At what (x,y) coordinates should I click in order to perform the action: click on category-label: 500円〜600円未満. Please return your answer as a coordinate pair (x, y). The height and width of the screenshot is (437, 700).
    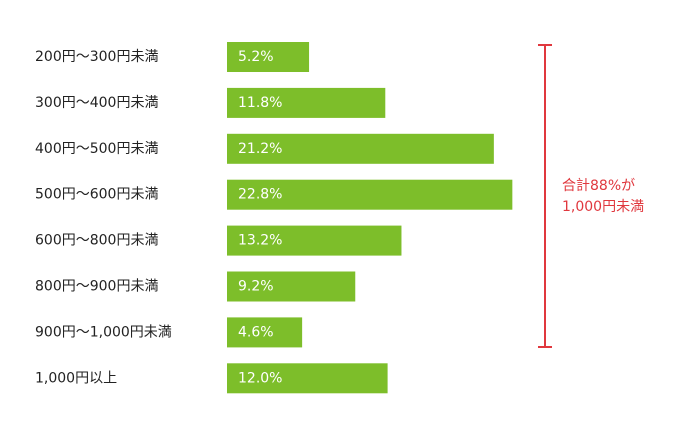
    Looking at the image, I should click on (96, 195).